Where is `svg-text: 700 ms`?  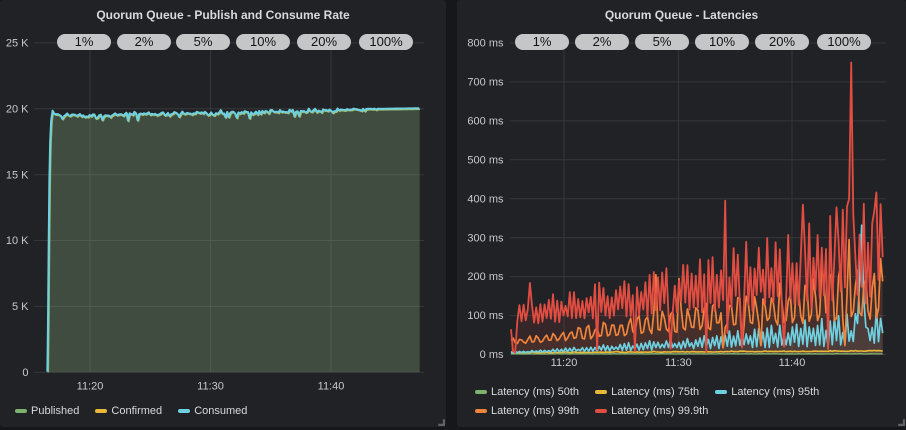 svg-text: 700 ms is located at coordinates (485, 83).